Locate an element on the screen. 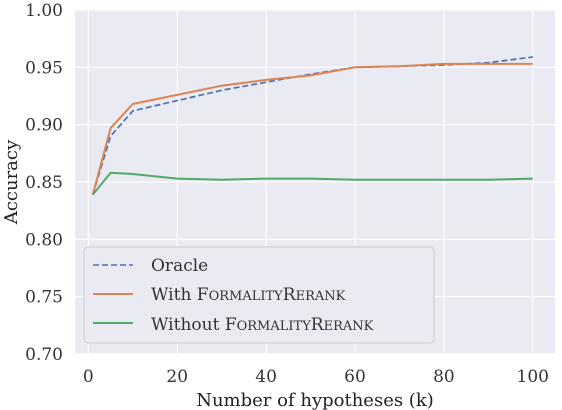 This screenshot has width=562, height=410. legend-label-with-formalityrerank: With FORMALITYRERANK is located at coordinates (248, 295).